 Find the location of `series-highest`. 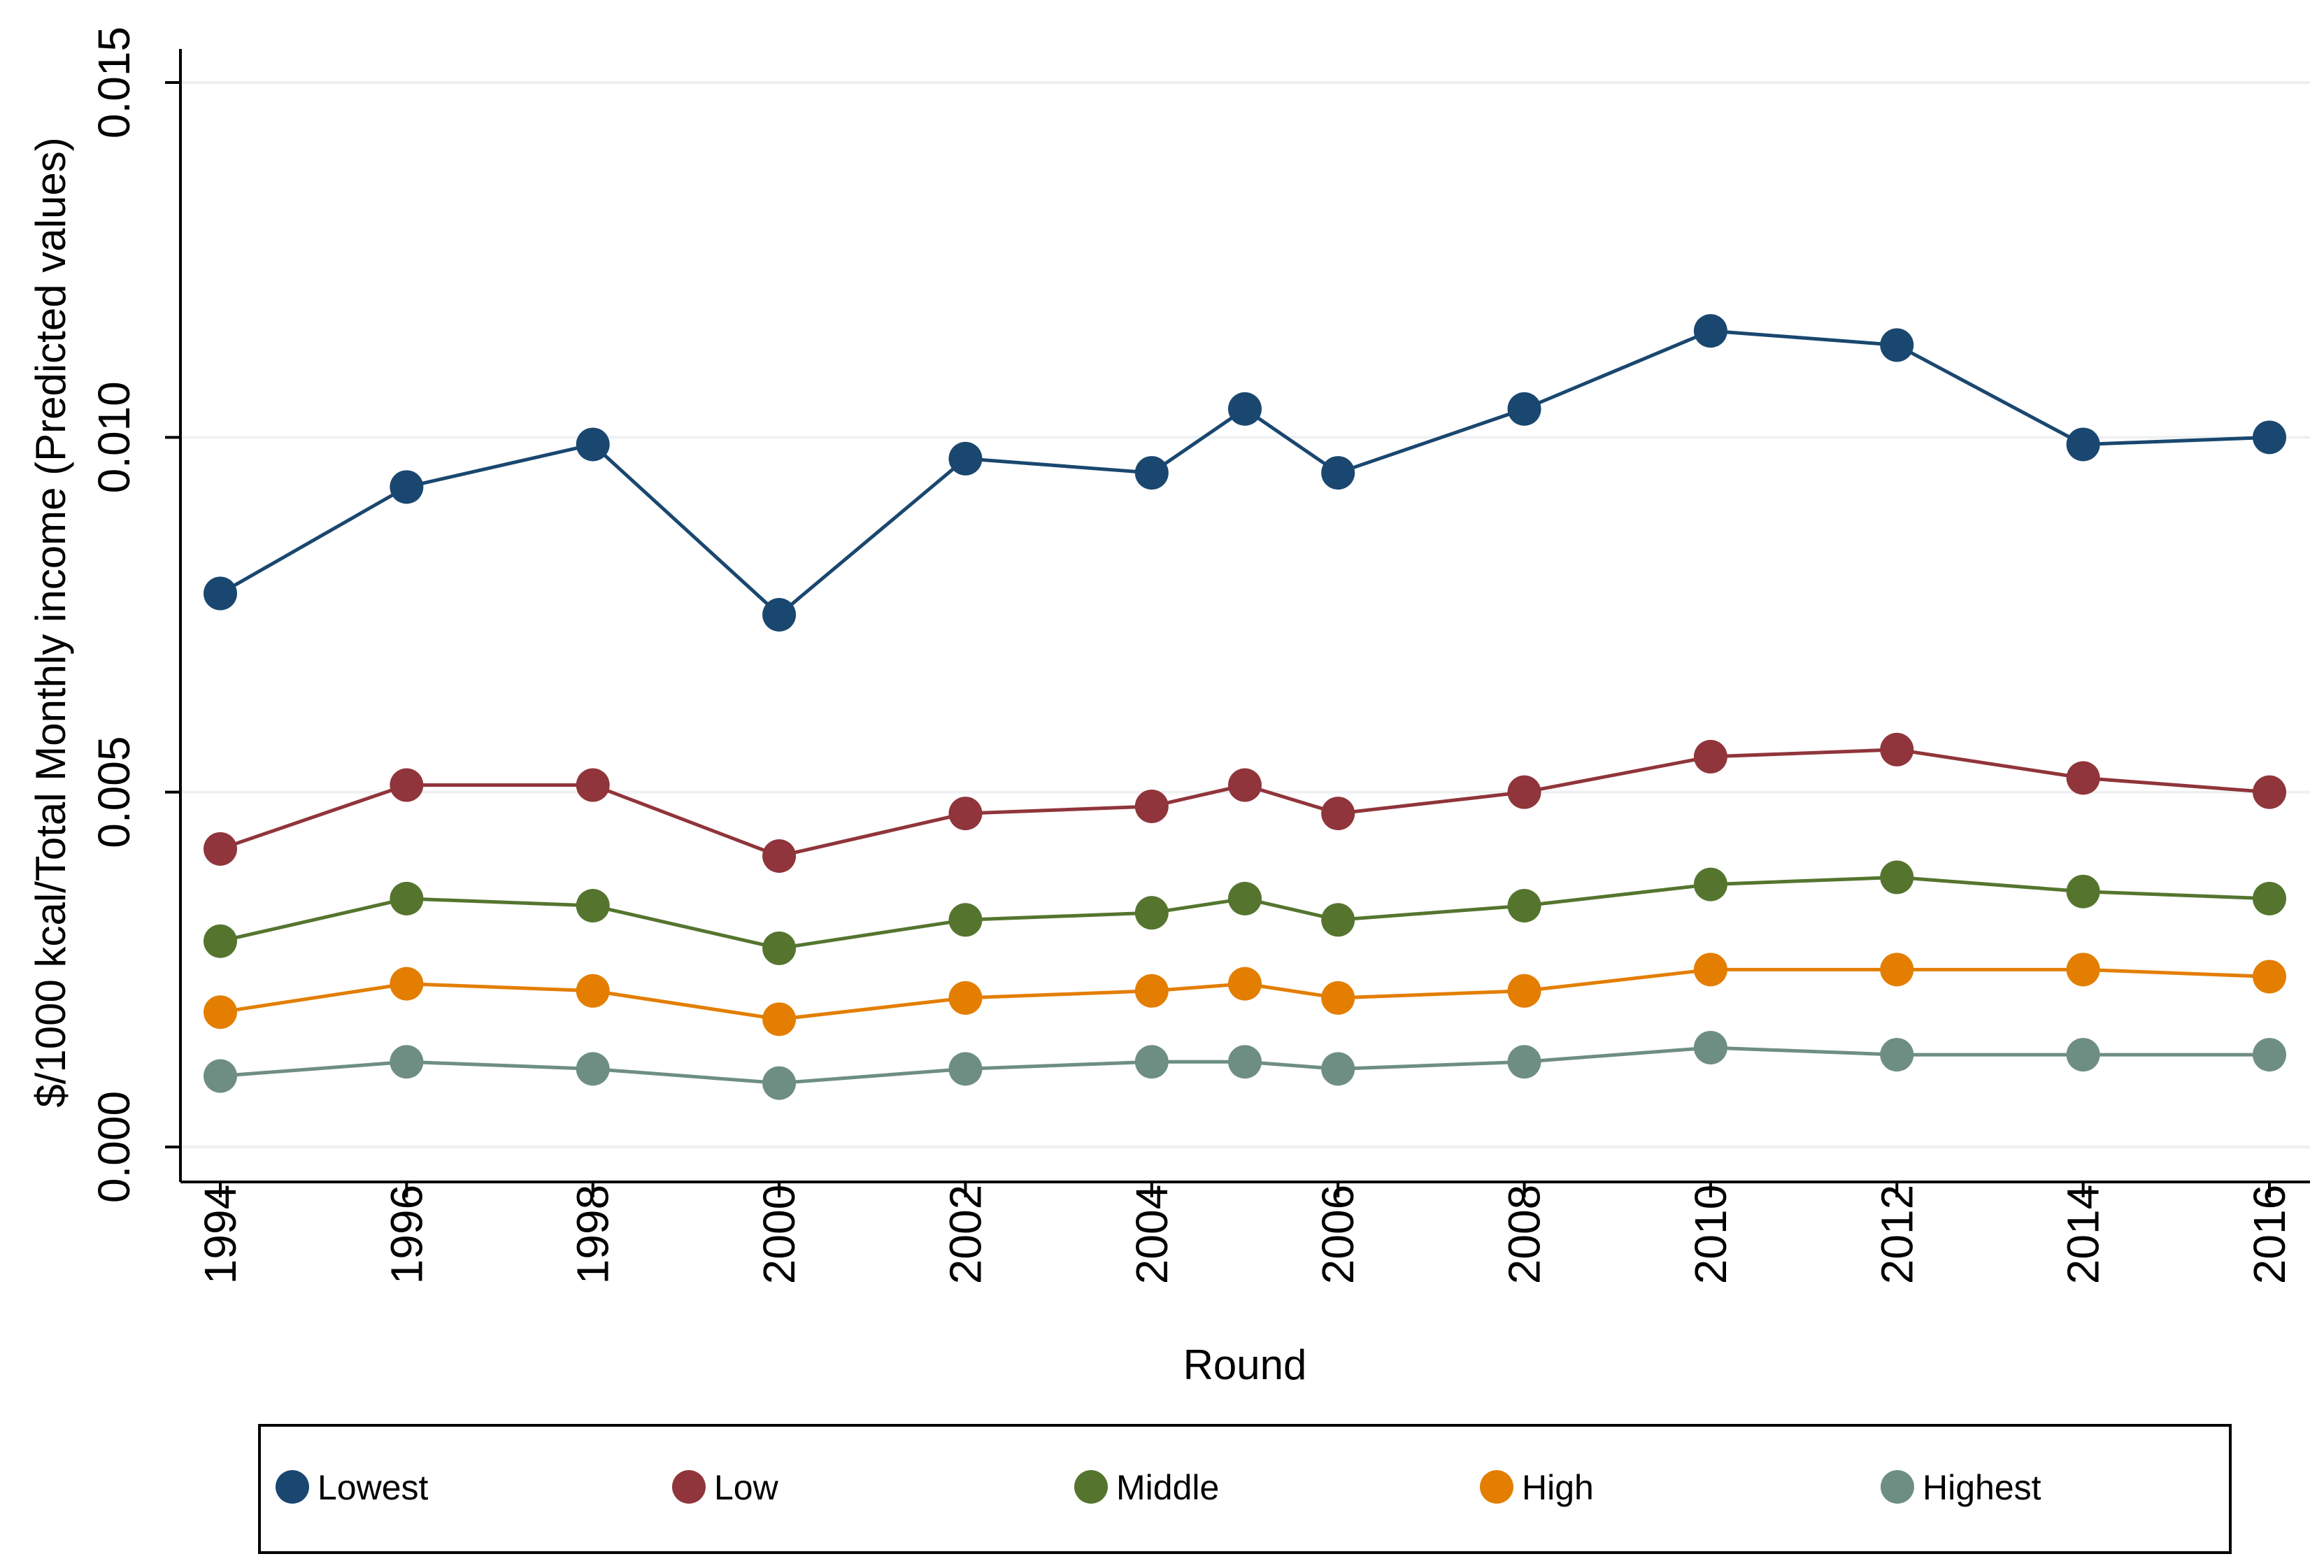

series-highest is located at coordinates (1245, 1065).